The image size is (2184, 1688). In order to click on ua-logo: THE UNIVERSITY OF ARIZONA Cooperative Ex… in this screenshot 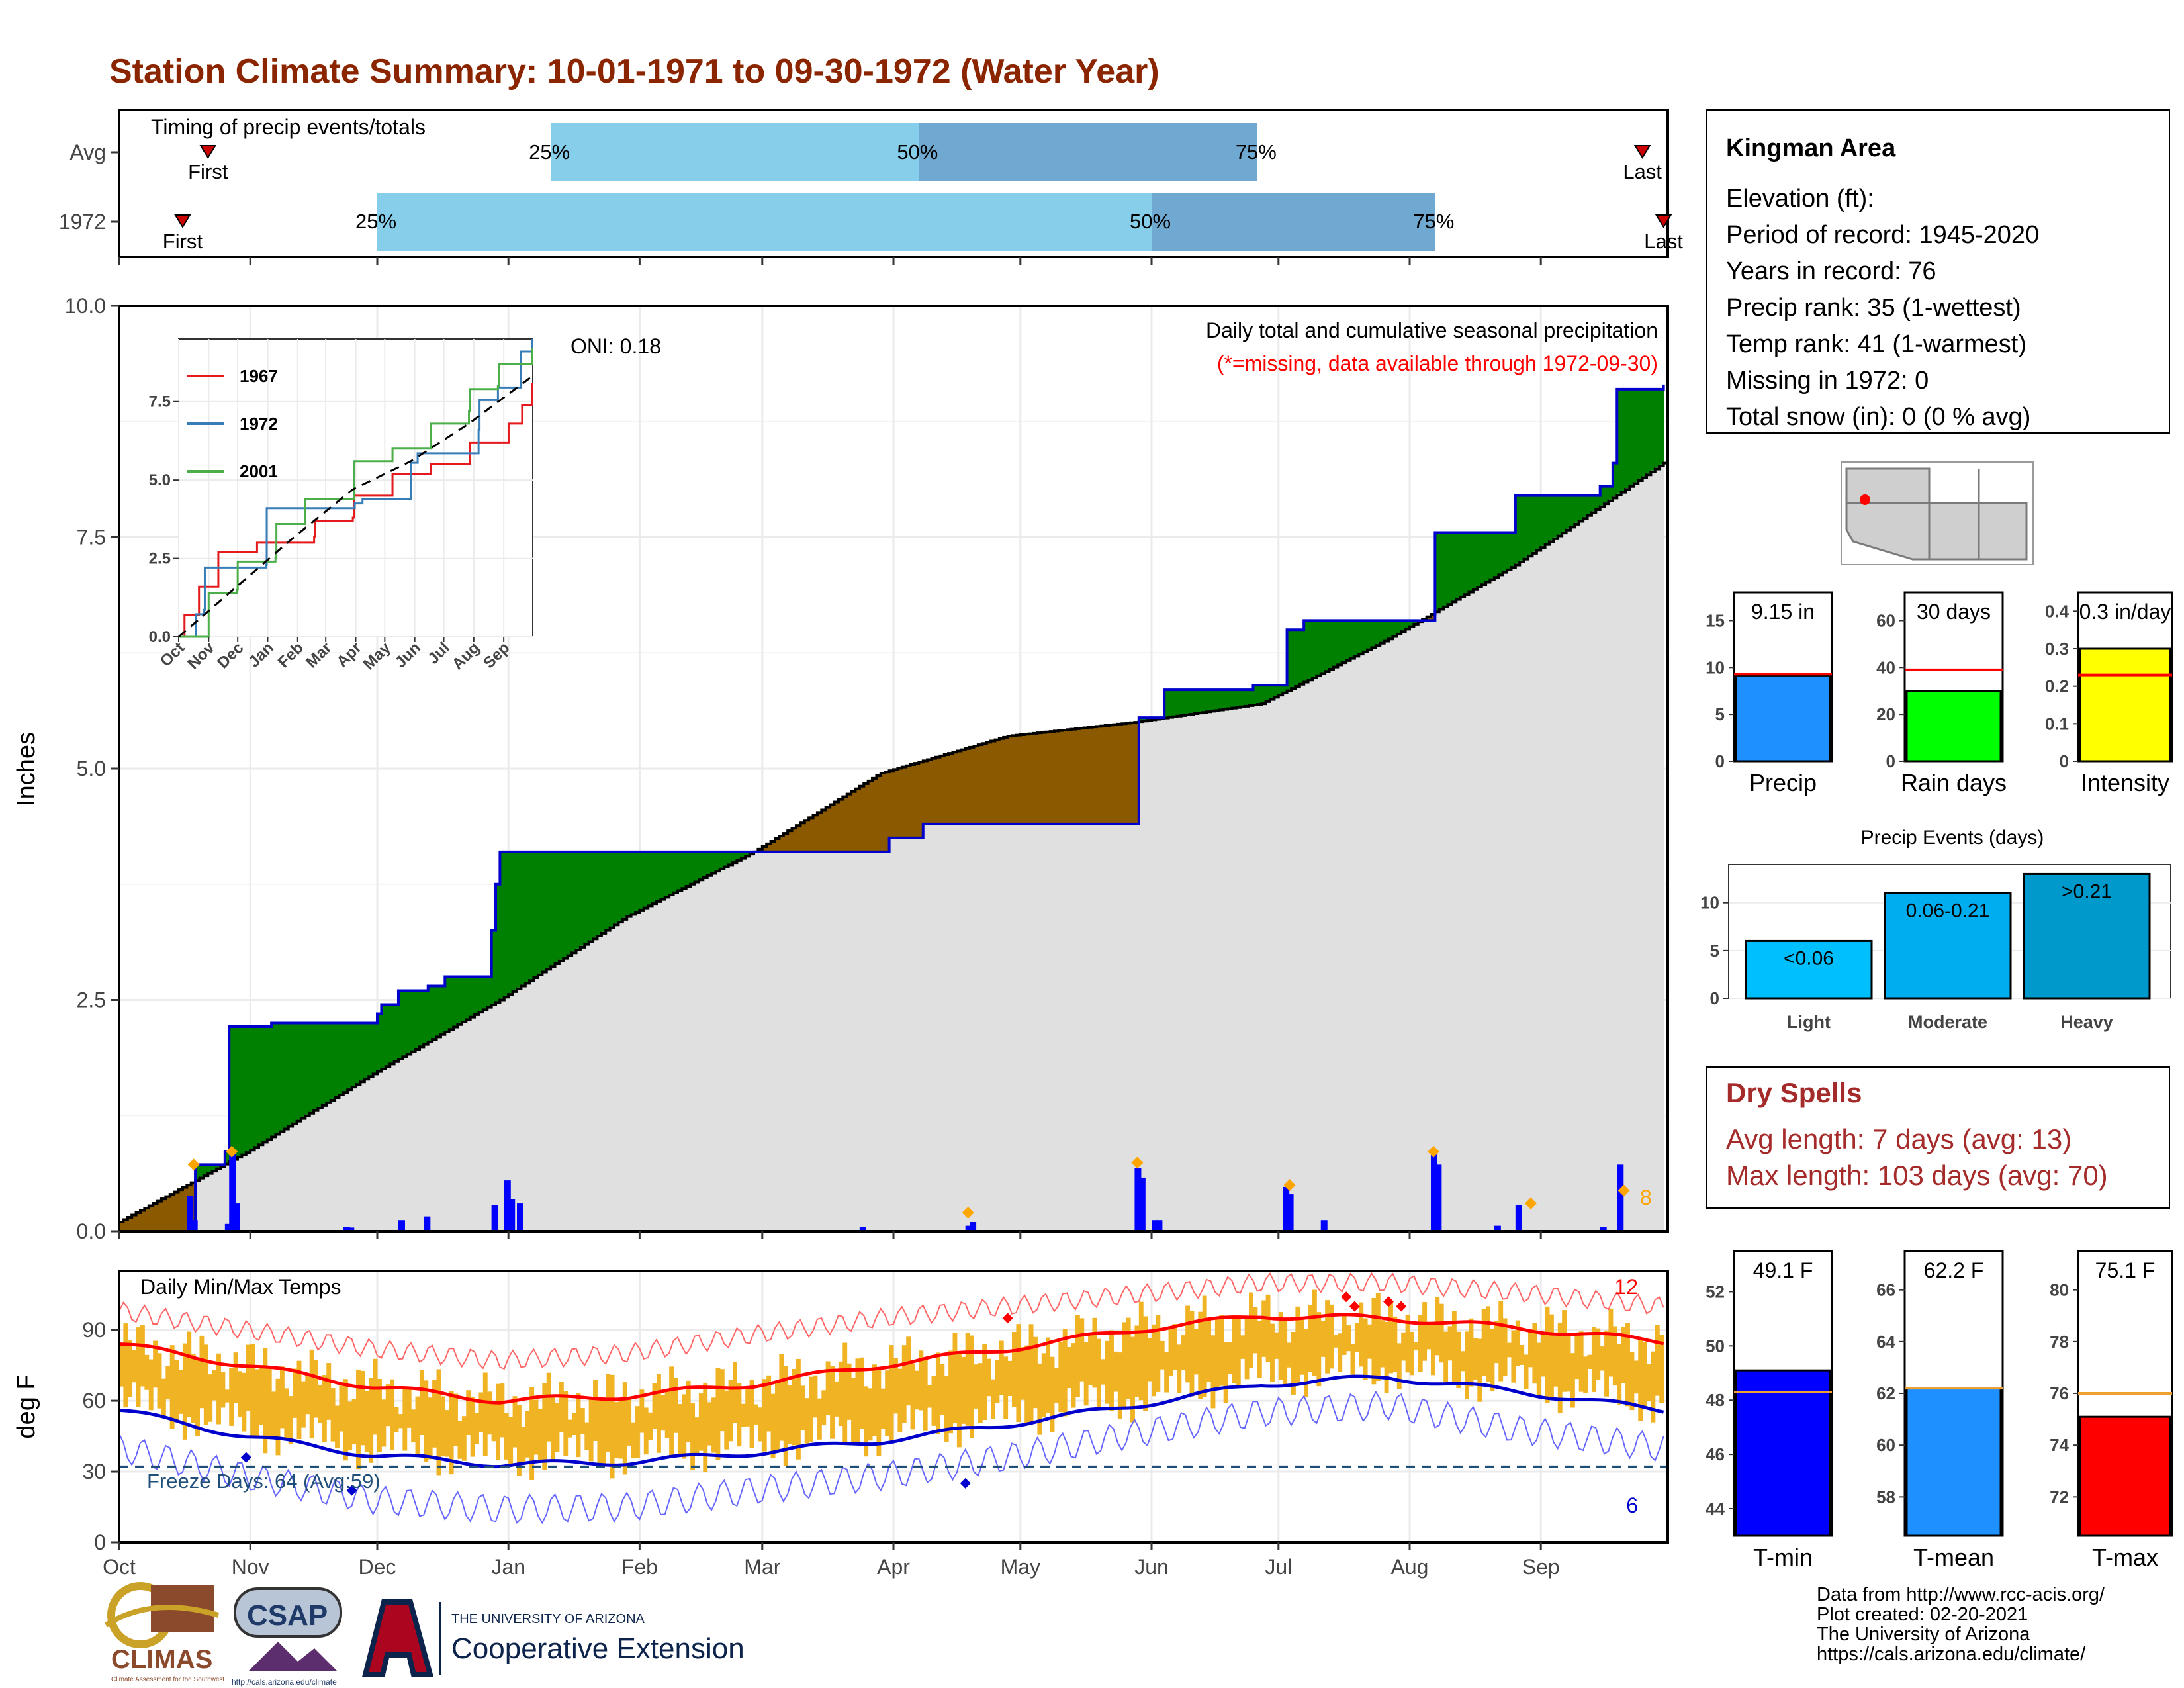, I will do `click(553, 1638)`.